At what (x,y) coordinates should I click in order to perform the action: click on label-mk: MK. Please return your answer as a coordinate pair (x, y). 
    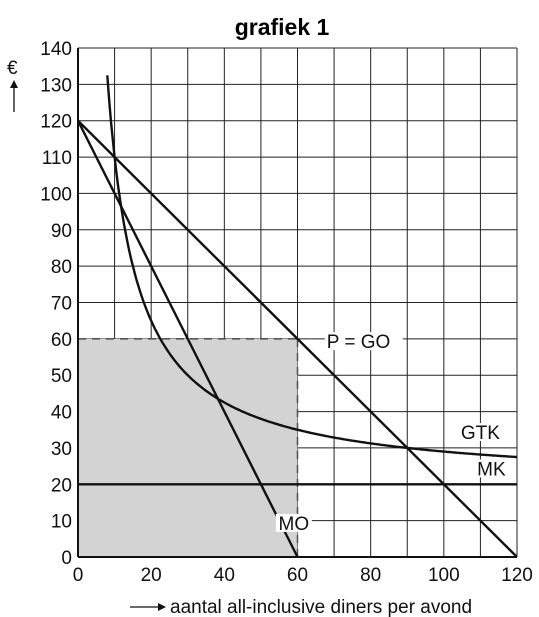
    Looking at the image, I should click on (491, 469).